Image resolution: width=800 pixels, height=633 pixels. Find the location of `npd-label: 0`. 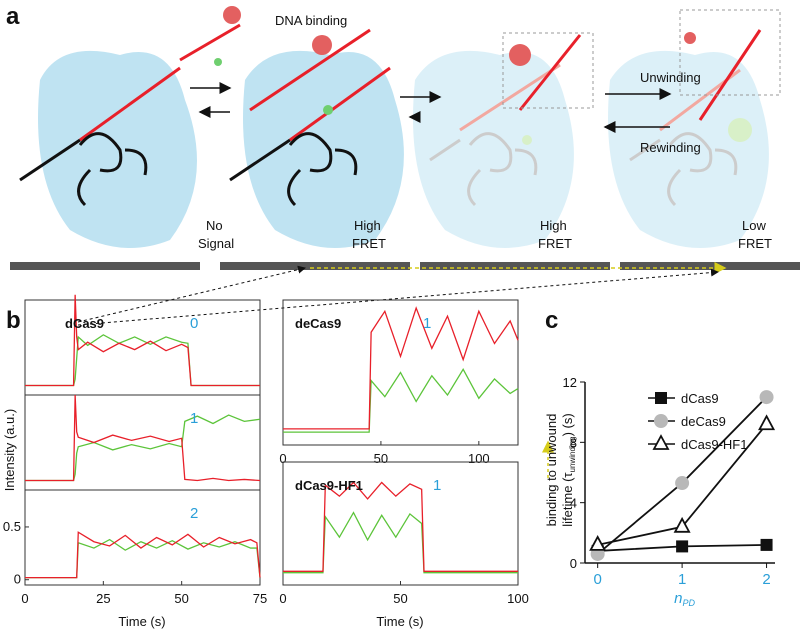

npd-label: 0 is located at coordinates (194, 323).